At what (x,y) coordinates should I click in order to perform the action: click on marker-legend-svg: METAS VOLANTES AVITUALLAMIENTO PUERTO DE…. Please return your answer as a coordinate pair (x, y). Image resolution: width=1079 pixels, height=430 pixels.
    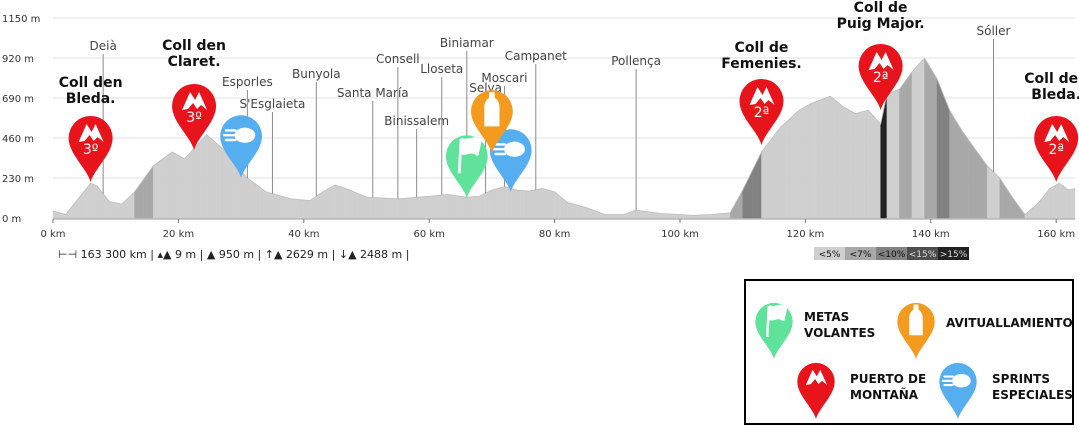
    Looking at the image, I should click on (914, 360).